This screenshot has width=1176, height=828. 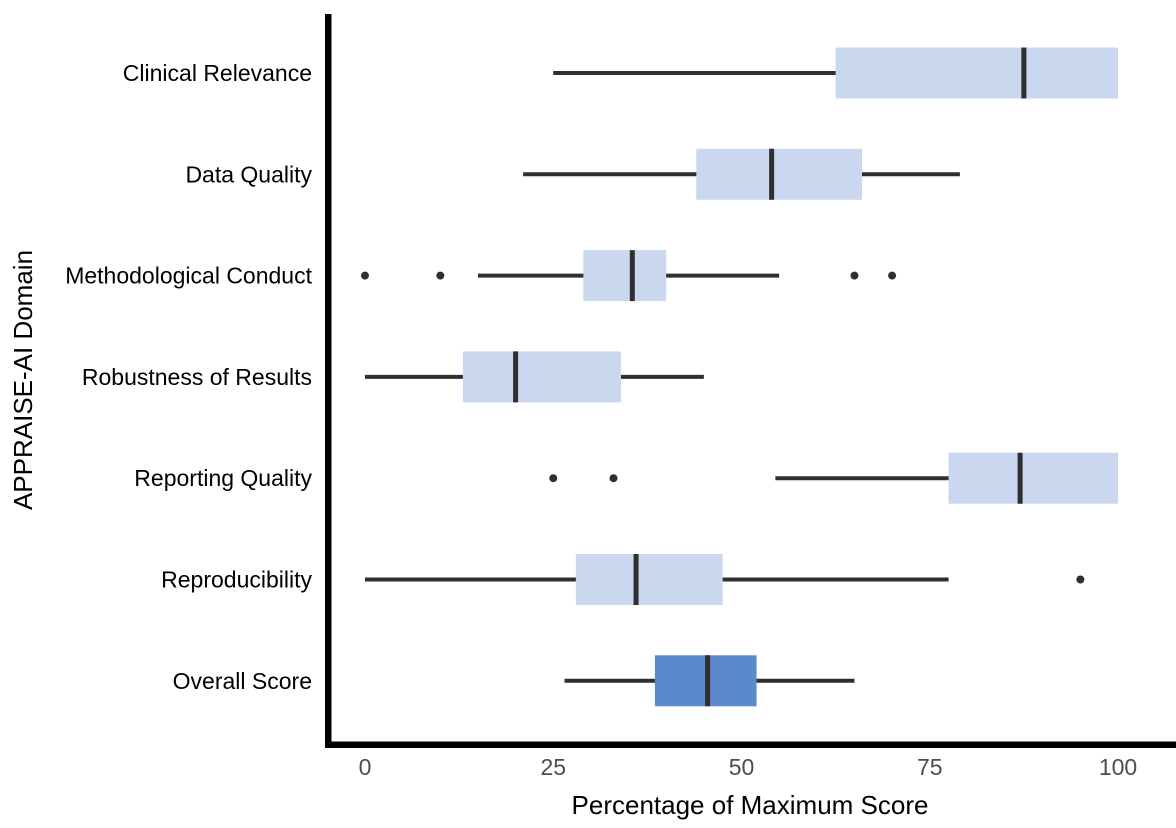 What do you see at coordinates (23, 380) in the screenshot?
I see `y-axis-title: APPRAISE-AI Domain` at bounding box center [23, 380].